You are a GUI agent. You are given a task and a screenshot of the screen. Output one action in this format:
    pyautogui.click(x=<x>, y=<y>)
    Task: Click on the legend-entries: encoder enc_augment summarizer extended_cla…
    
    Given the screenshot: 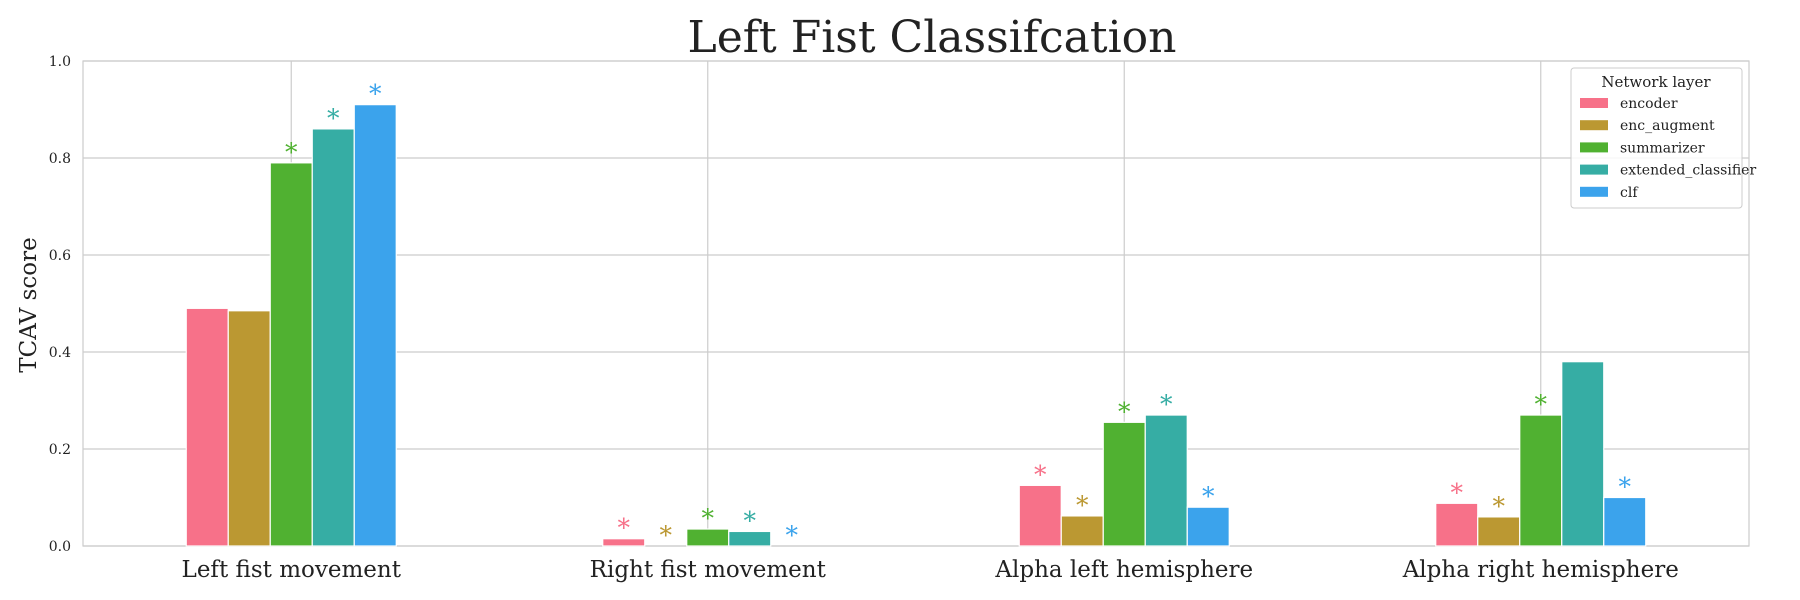 What is the action you would take?
    pyautogui.click(x=1668, y=148)
    